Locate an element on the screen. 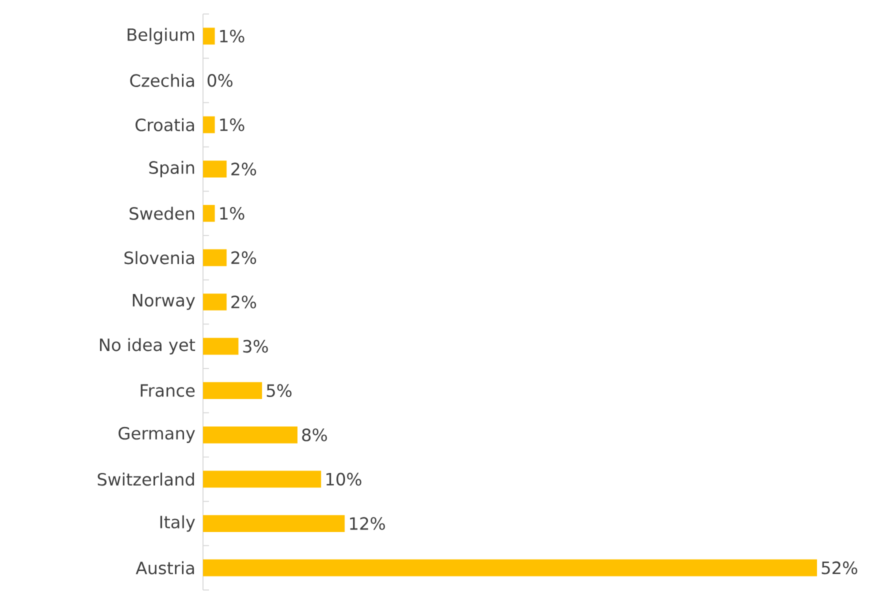 The width and height of the screenshot is (889, 594). data-label: 3% is located at coordinates (255, 346).